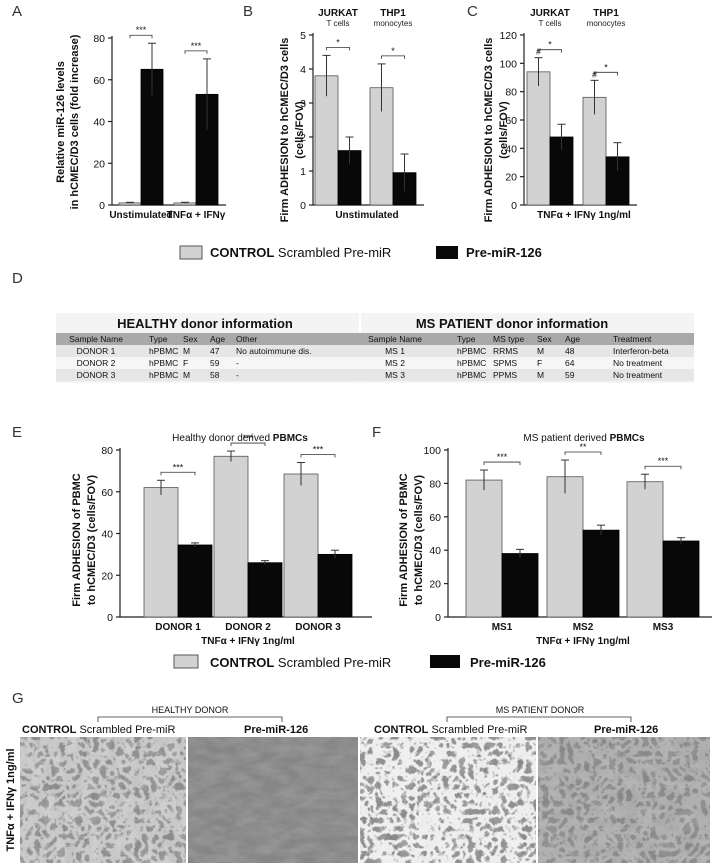 The height and width of the screenshot is (867, 720). I want to click on table-header-row, so click(375, 339).